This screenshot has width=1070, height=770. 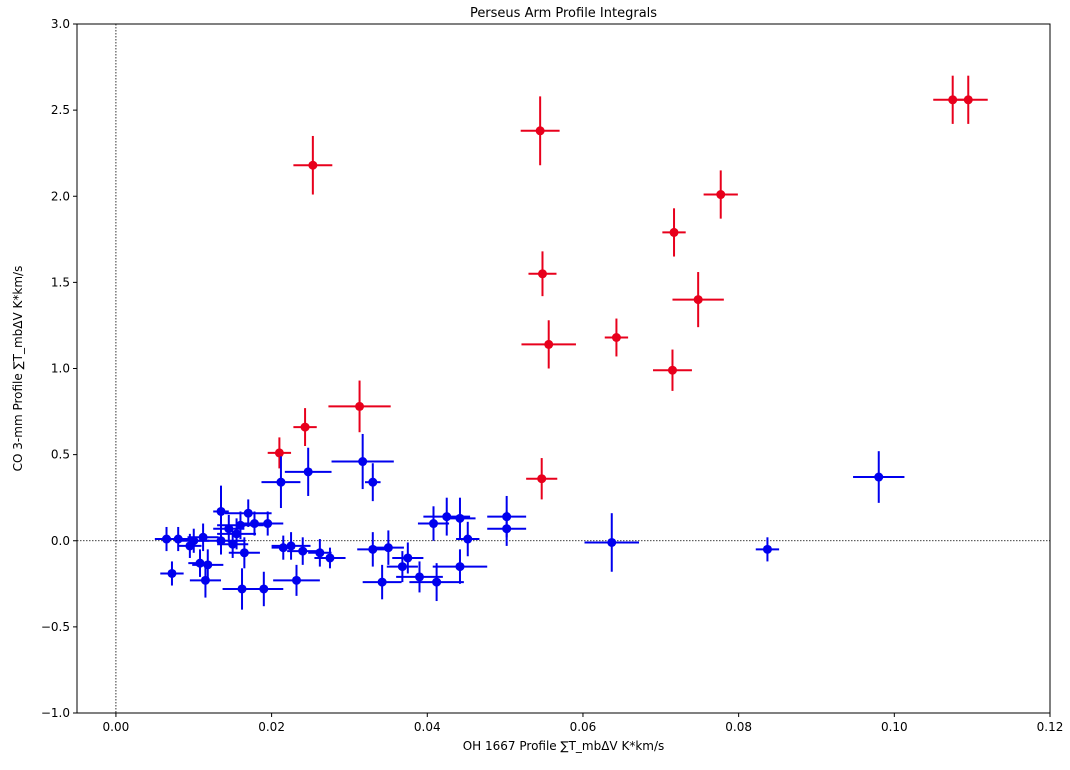 What do you see at coordinates (60, 110) in the screenshot?
I see `y-tick-label: 2.5` at bounding box center [60, 110].